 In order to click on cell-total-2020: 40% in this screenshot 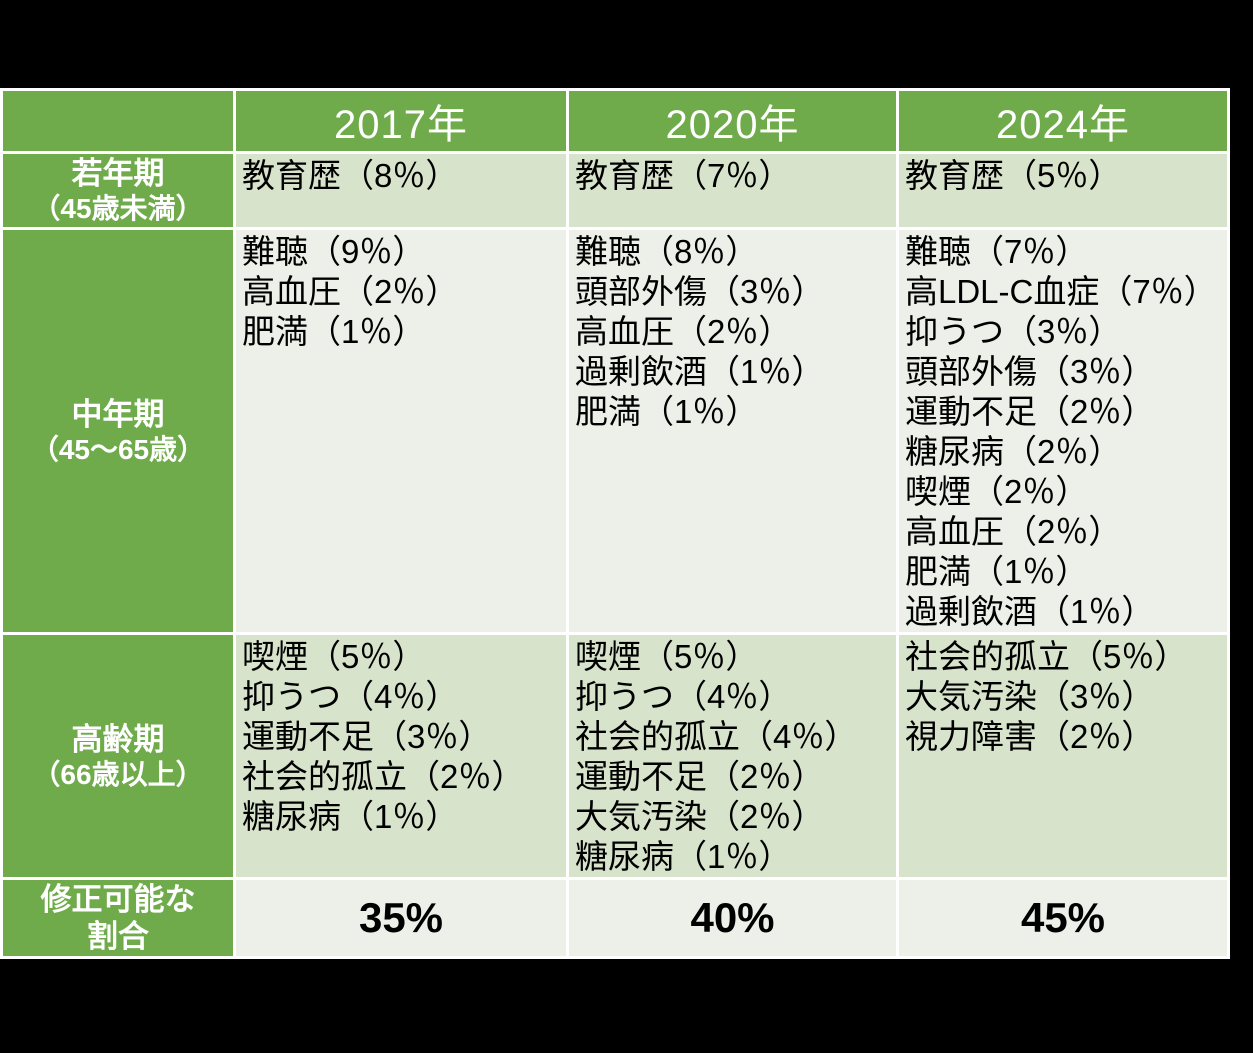, I will do `click(732, 918)`.